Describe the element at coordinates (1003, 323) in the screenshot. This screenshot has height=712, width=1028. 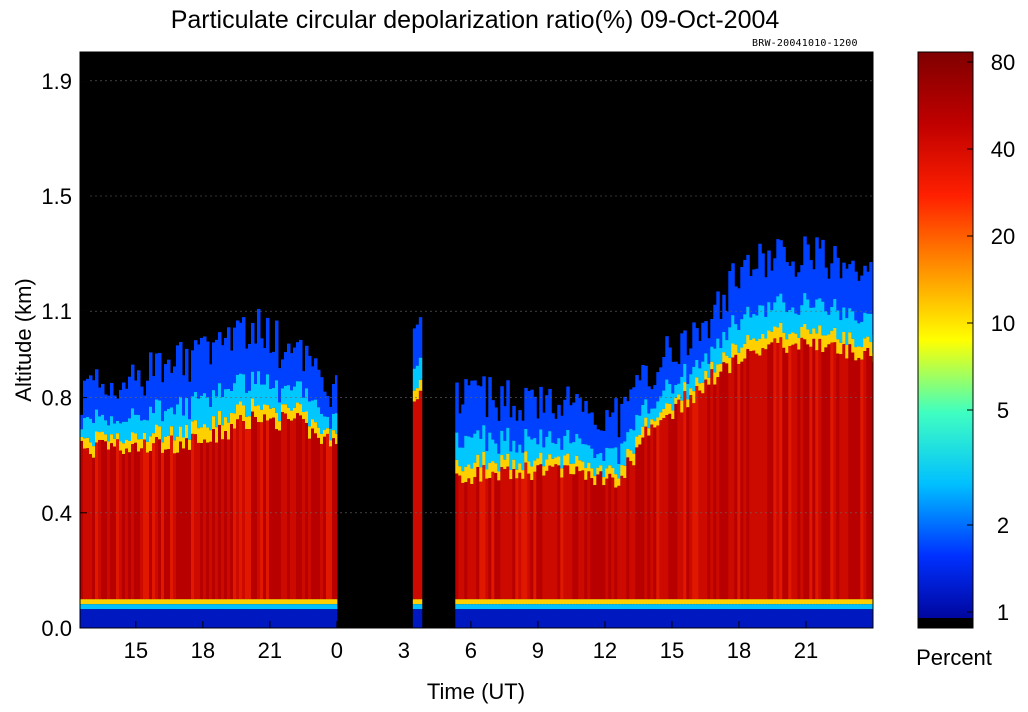
I see `colorbar-tick-label: 10` at that location.